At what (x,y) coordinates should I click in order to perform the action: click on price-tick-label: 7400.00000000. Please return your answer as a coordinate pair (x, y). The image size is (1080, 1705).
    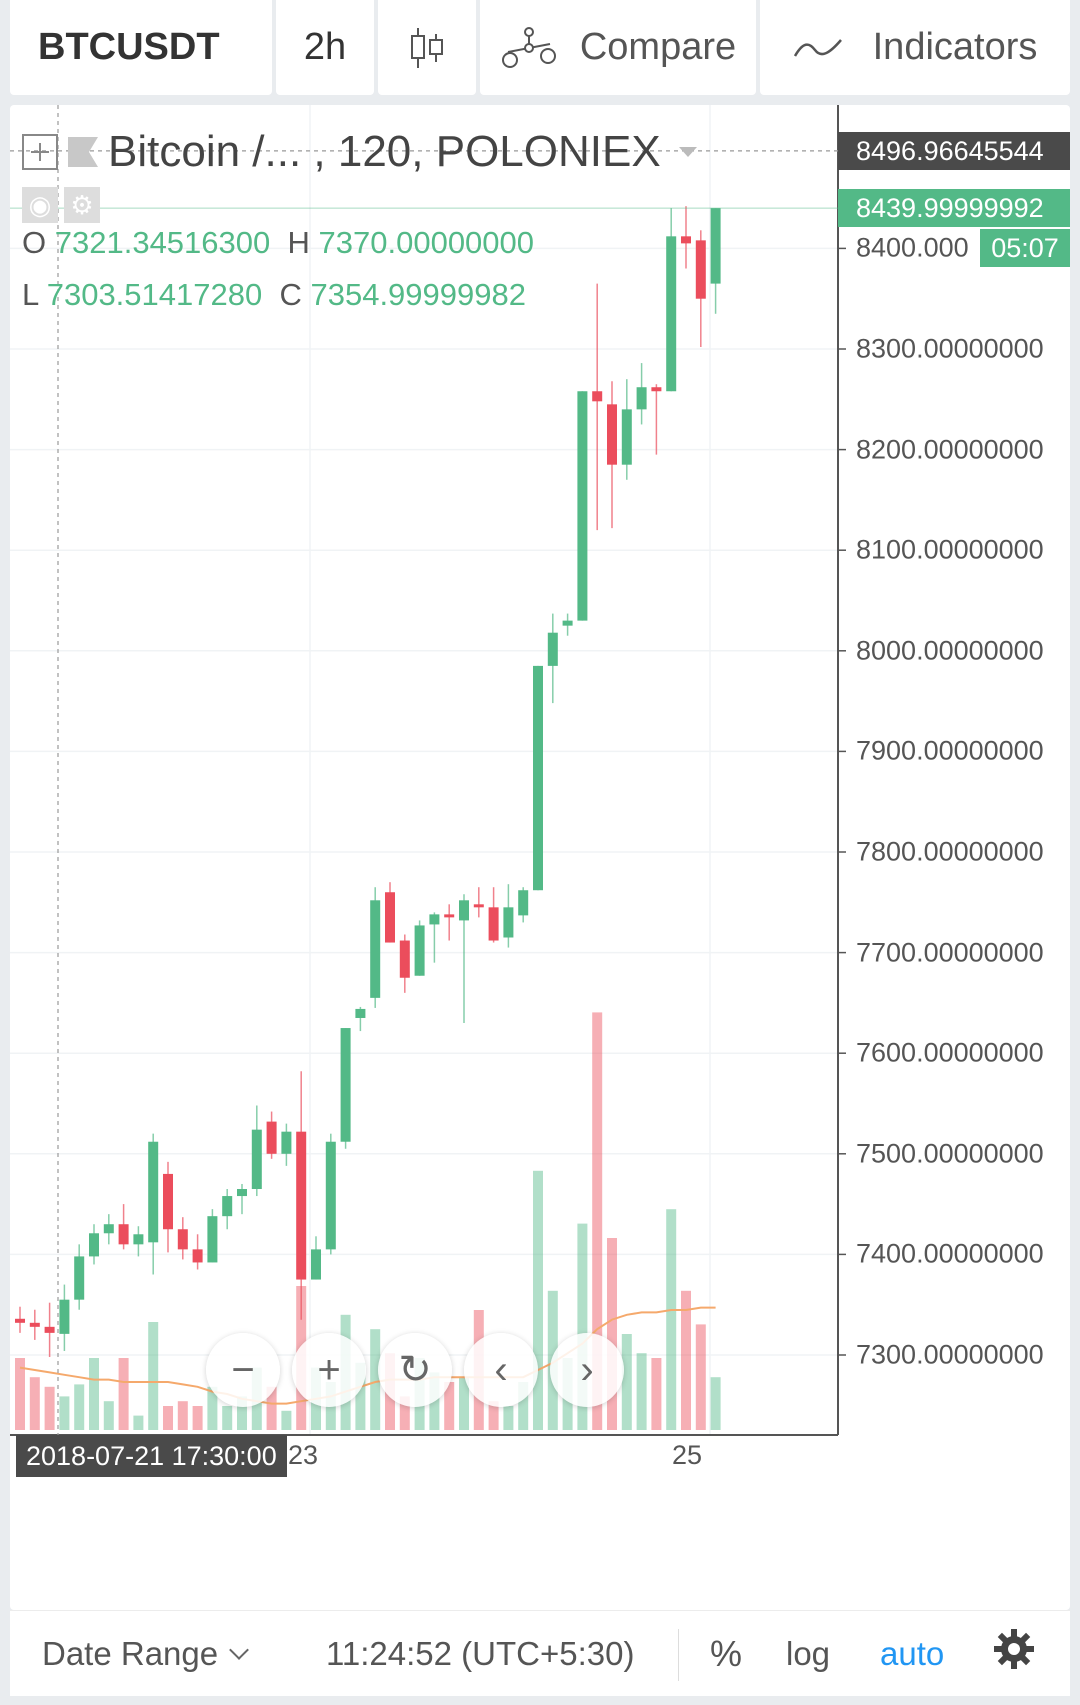
    Looking at the image, I should click on (950, 1253).